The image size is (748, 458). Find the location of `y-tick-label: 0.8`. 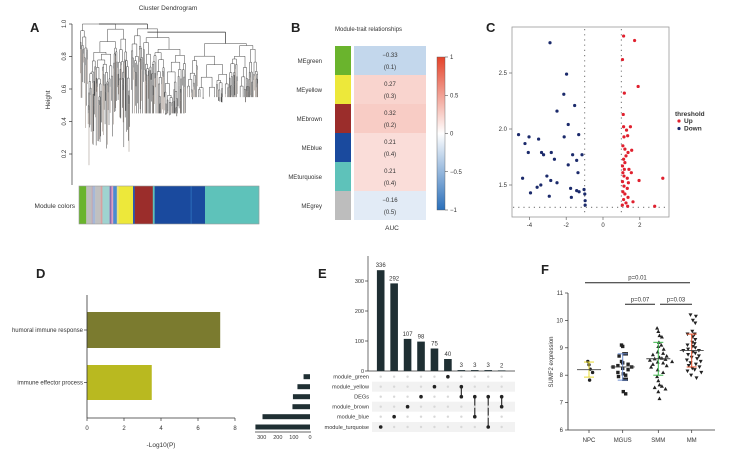

y-tick-label: 0.8 is located at coordinates (65, 56).